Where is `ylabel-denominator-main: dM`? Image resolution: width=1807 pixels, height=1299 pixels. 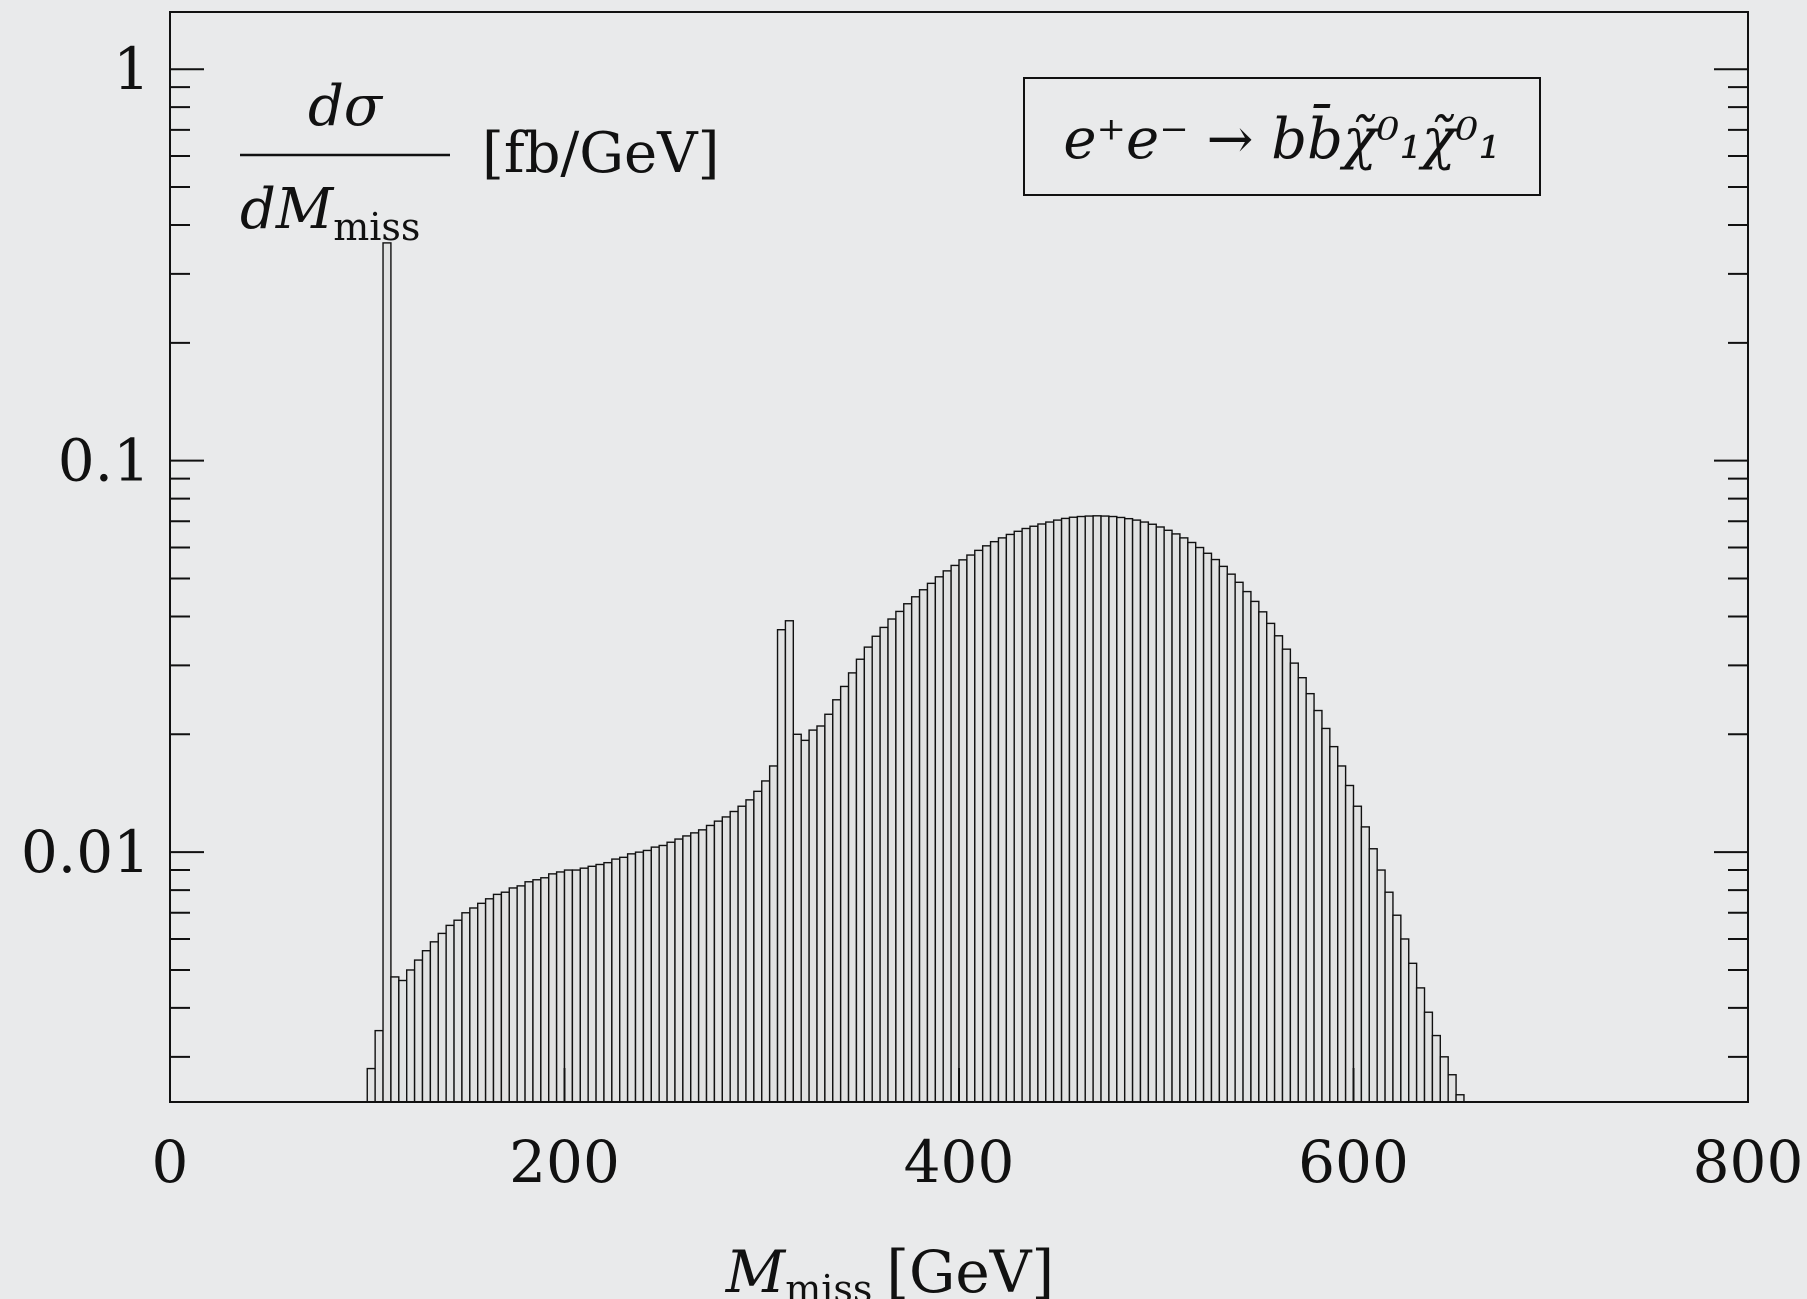
ylabel-denominator-main: dM is located at coordinates (287, 209).